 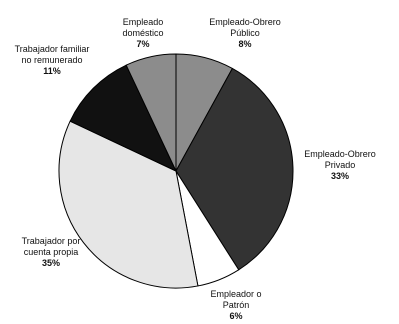 I want to click on slice-label-trabajador-familiar: Trabajador familiar no remunerado 11%, so click(x=52, y=60).